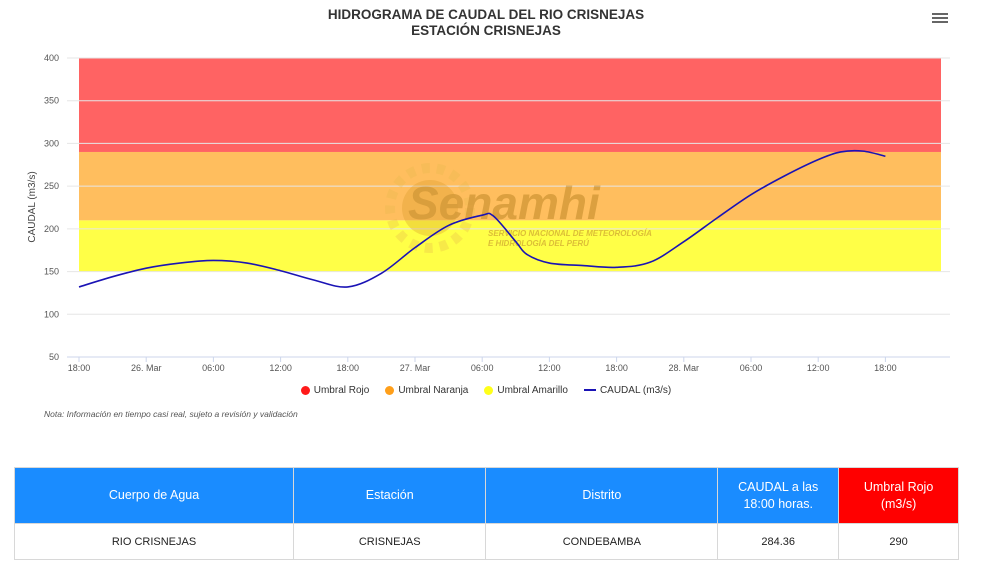 This screenshot has width=981, height=571. What do you see at coordinates (602, 495) in the screenshot?
I see `table-header-cell: Distrito` at bounding box center [602, 495].